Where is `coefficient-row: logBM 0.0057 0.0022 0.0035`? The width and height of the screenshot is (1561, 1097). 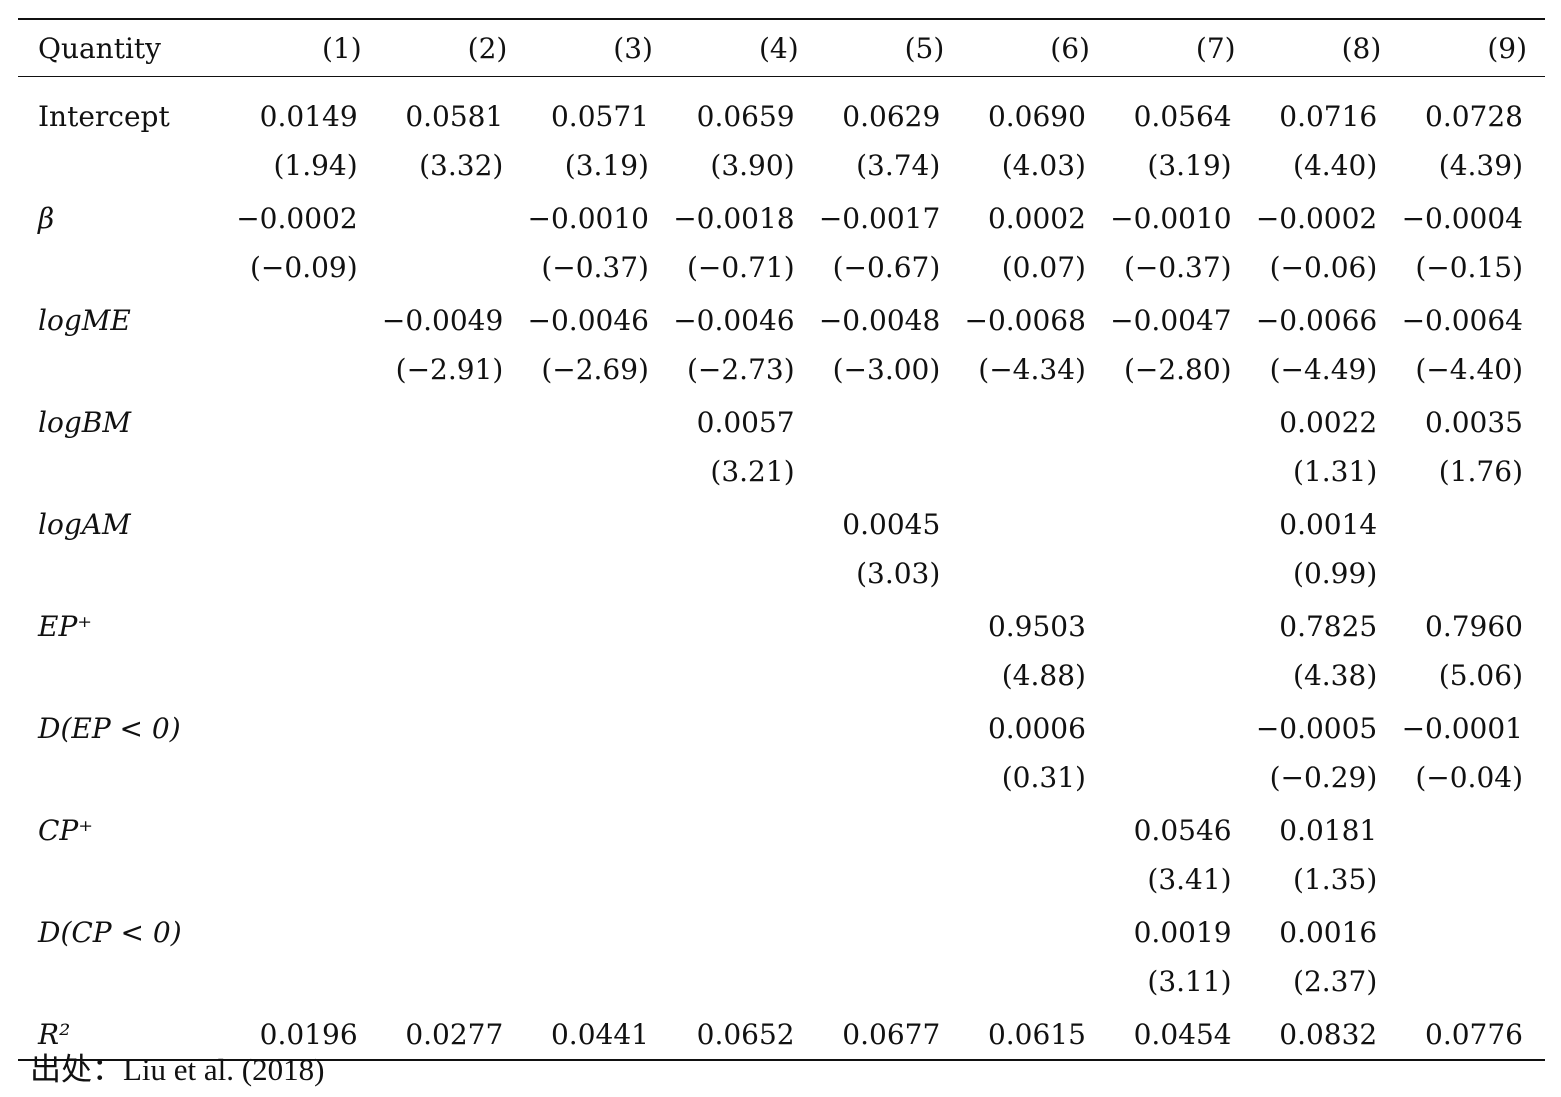 coefficient-row: logBM 0.0057 0.0022 0.0035 is located at coordinates (781, 420).